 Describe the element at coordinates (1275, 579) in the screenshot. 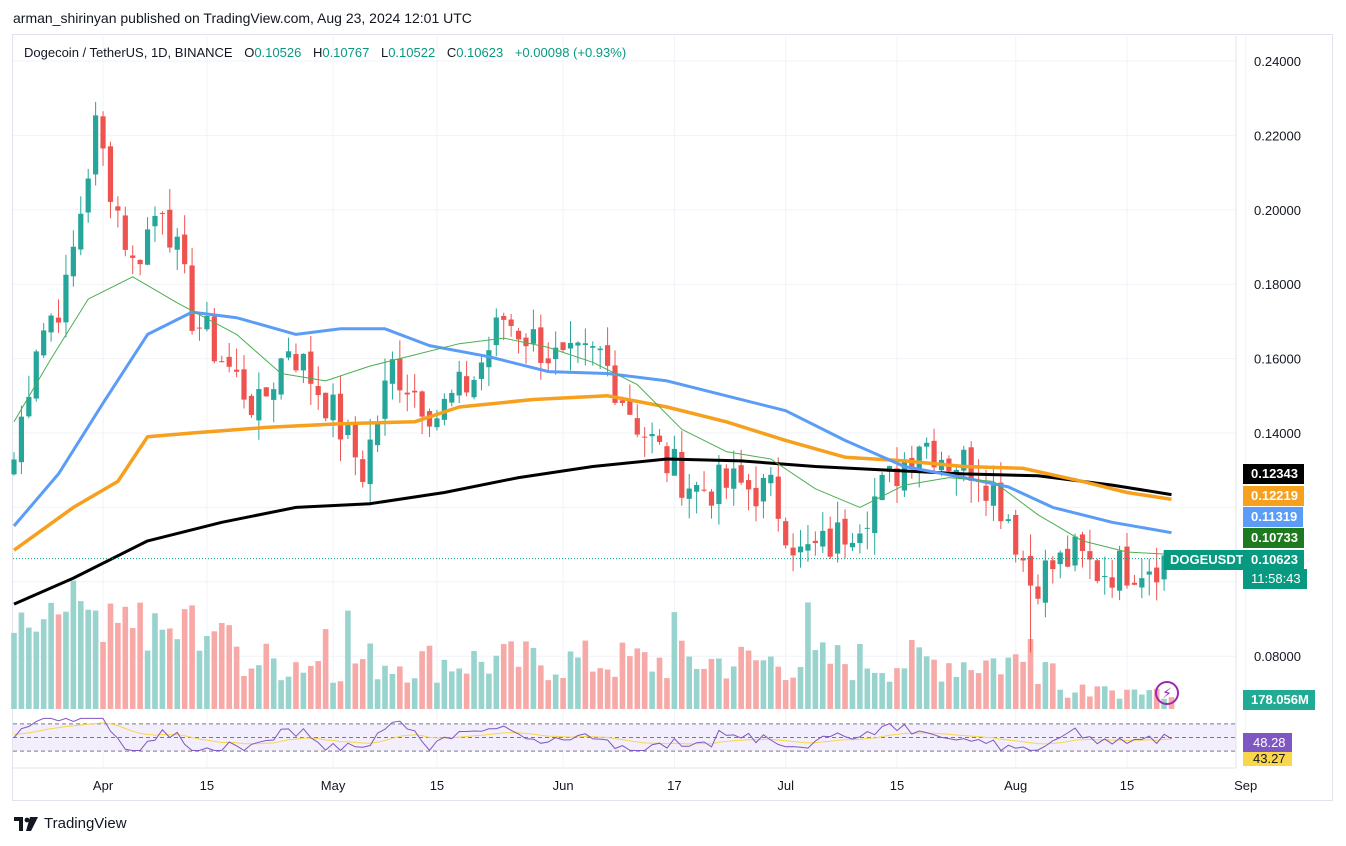

I see `bar-countdown: 11:58:43` at that location.